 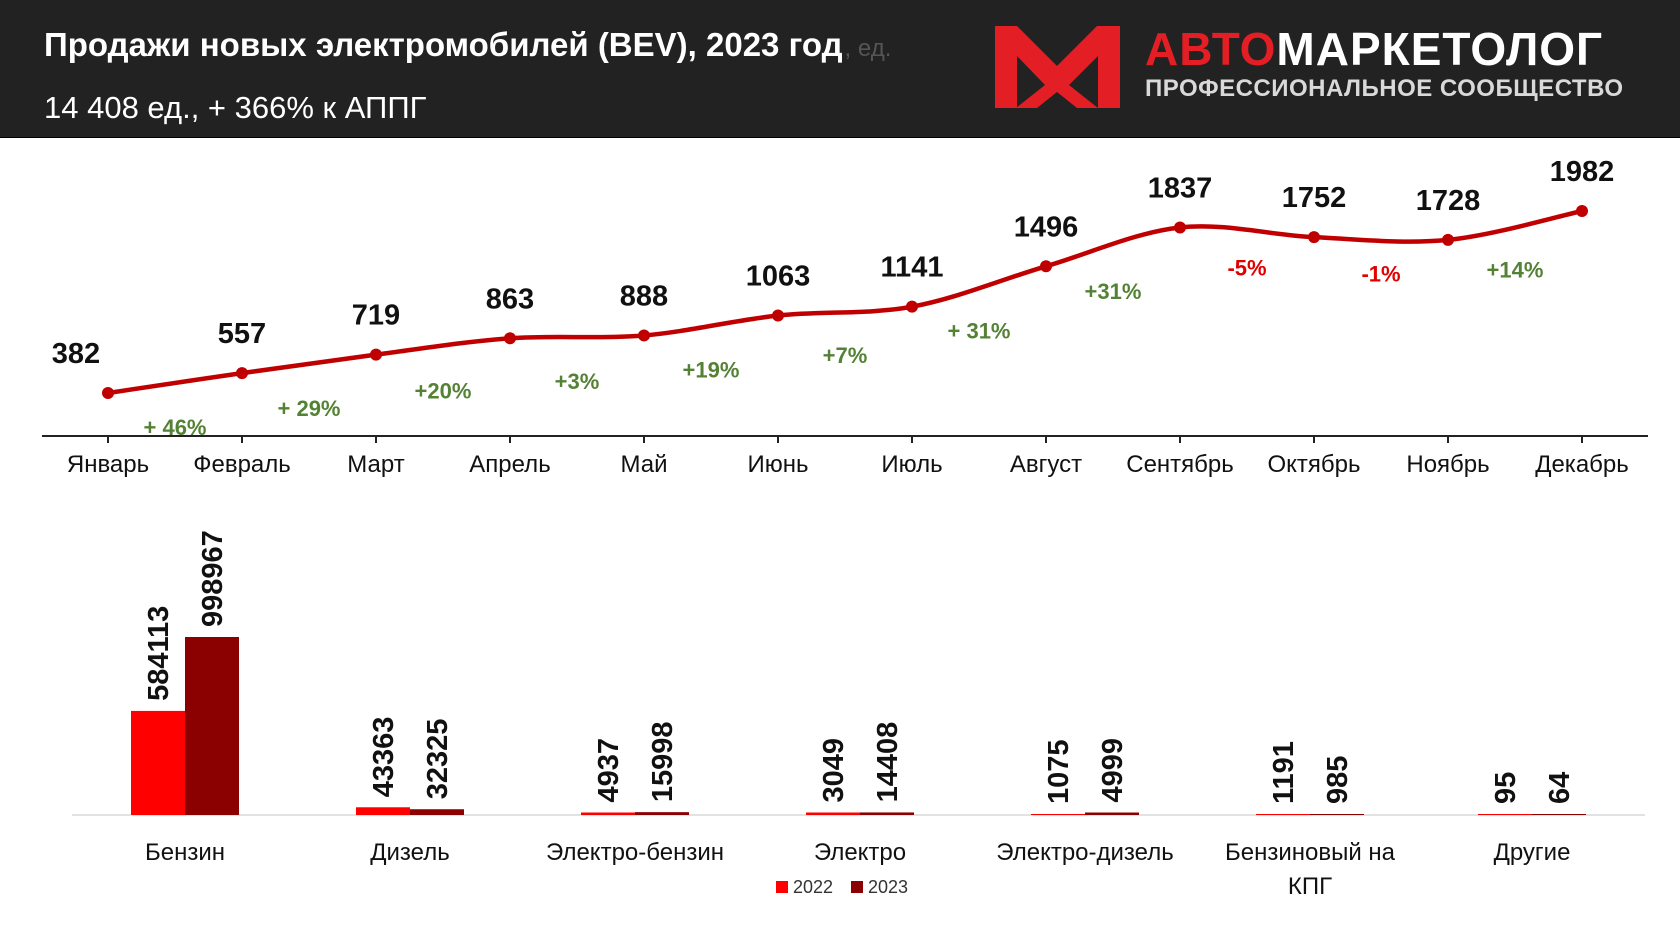 I want to click on line-value-label: 1752, so click(x=1314, y=198).